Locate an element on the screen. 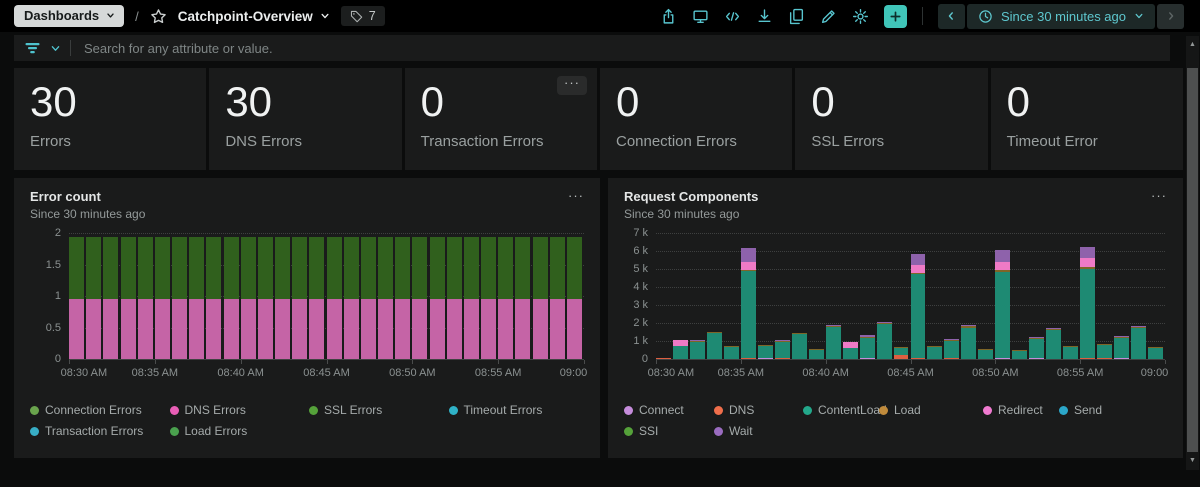 The width and height of the screenshot is (1200, 487). search-input is located at coordinates (621, 48).